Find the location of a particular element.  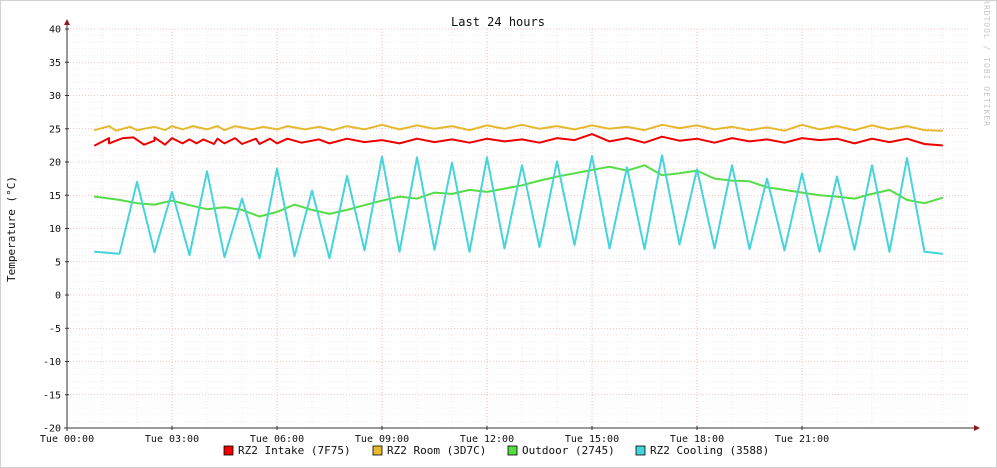

chart-title: Last 24 hours is located at coordinates (498, 22).